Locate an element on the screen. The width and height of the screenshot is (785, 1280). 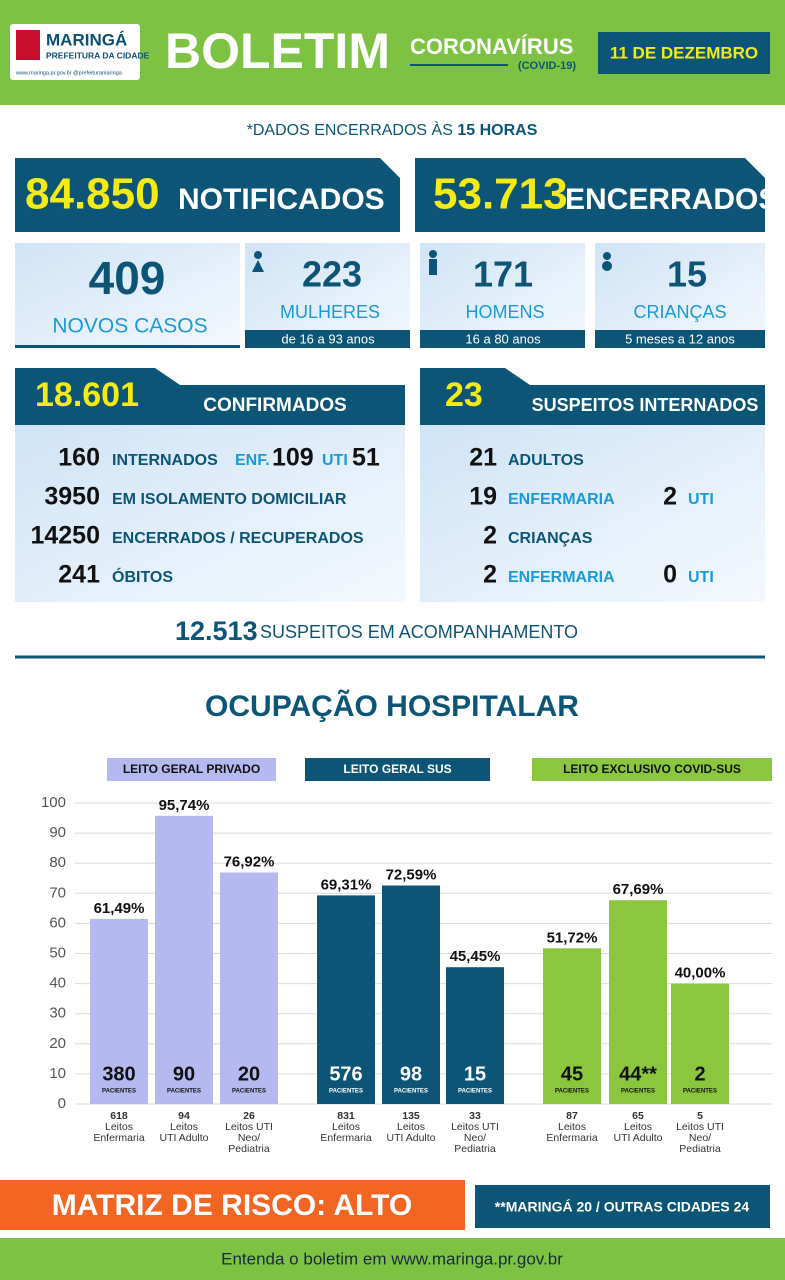
x-tick-label: 135 is located at coordinates (411, 1116).